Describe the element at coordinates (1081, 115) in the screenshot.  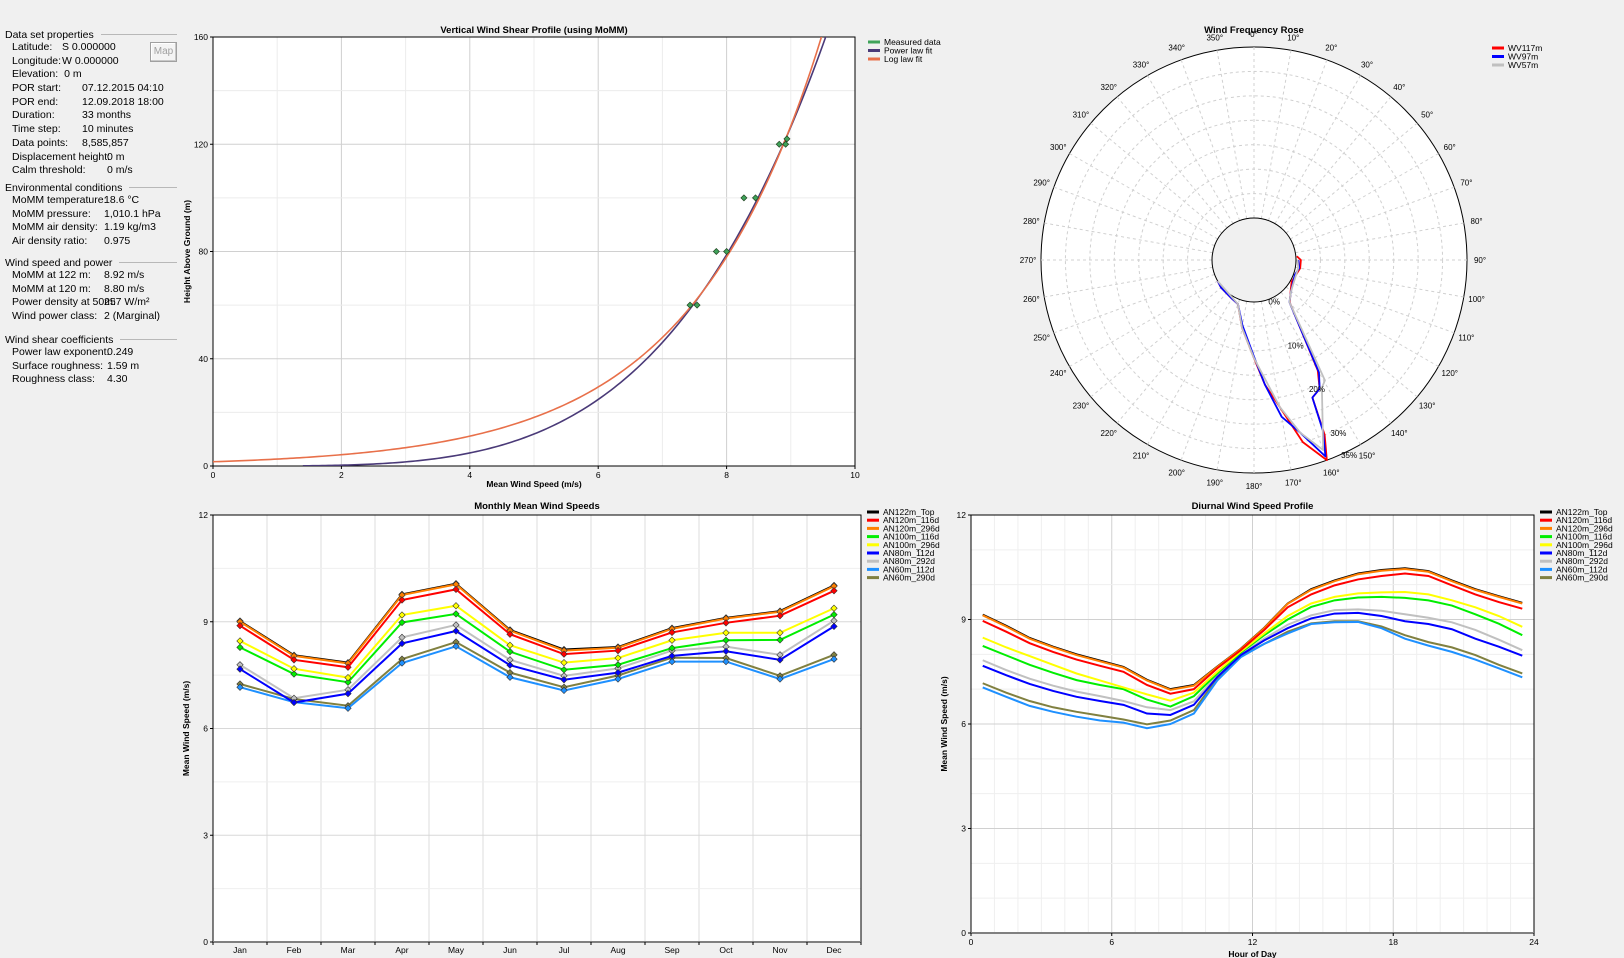
I see `direction-label: 310°` at that location.